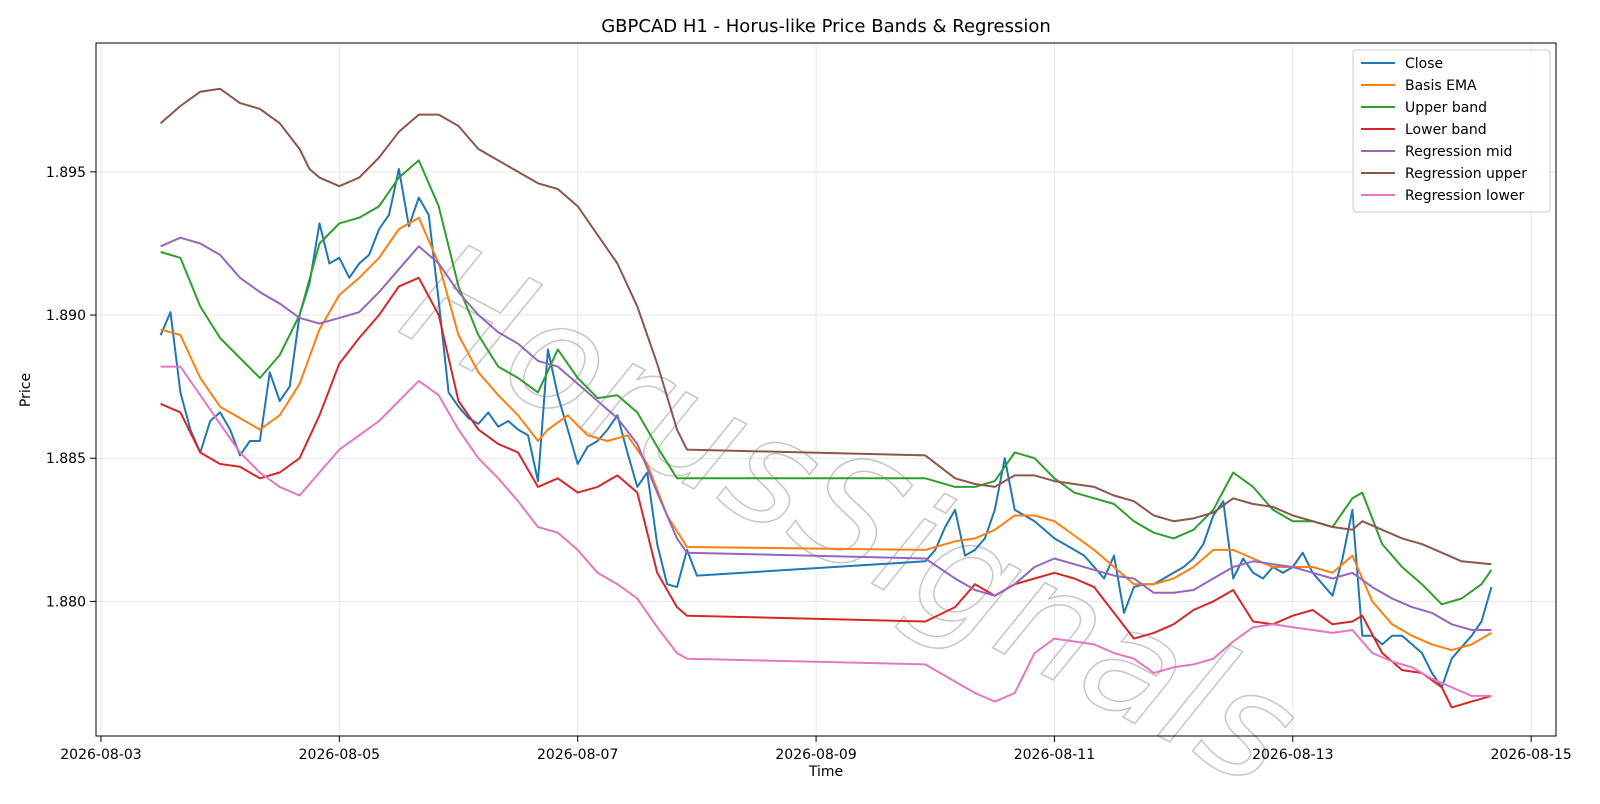 The image size is (1600, 804). What do you see at coordinates (577, 755) in the screenshot?
I see `x-tick-label: 2026-08-07` at bounding box center [577, 755].